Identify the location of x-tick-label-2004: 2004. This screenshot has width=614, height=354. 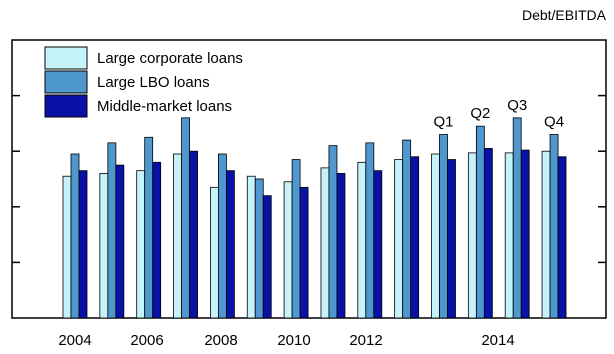
(74, 340).